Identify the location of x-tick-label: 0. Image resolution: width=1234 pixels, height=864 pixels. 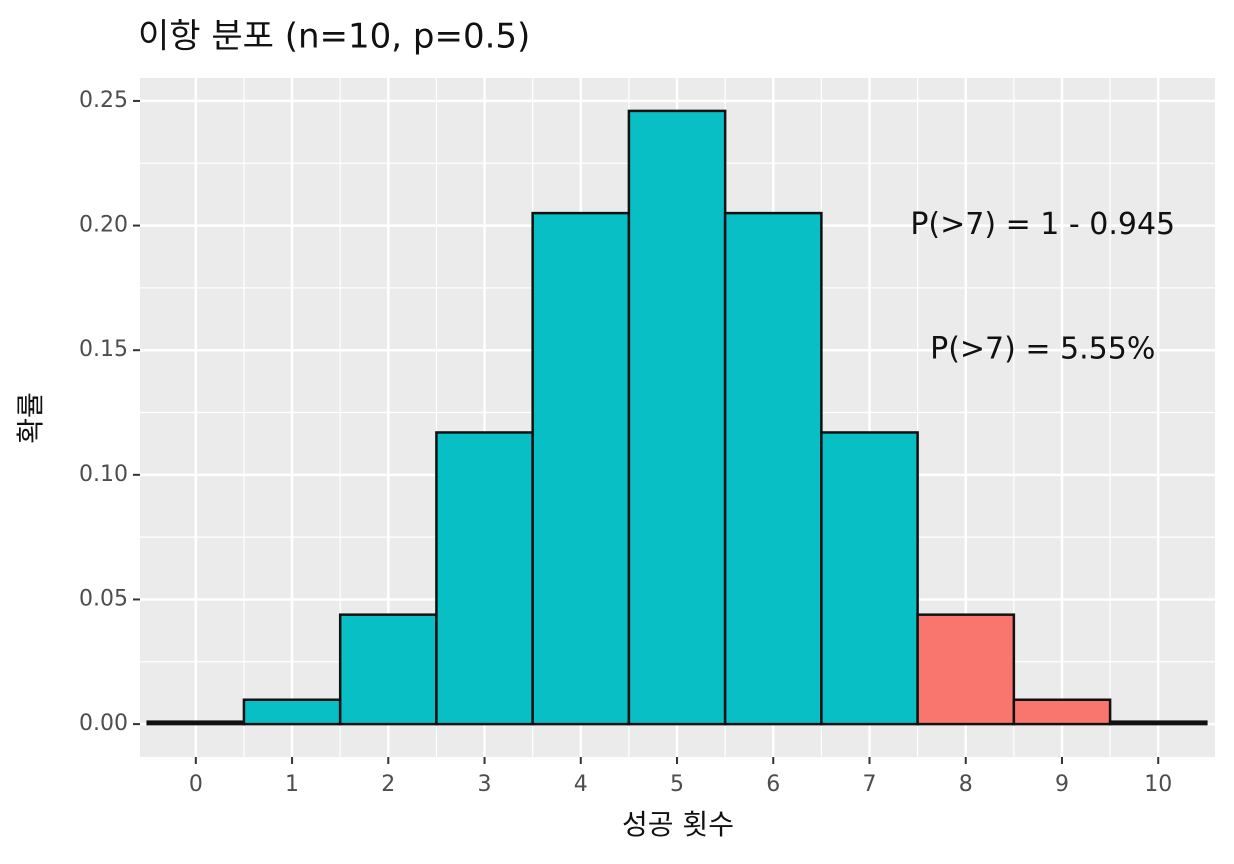
(196, 784).